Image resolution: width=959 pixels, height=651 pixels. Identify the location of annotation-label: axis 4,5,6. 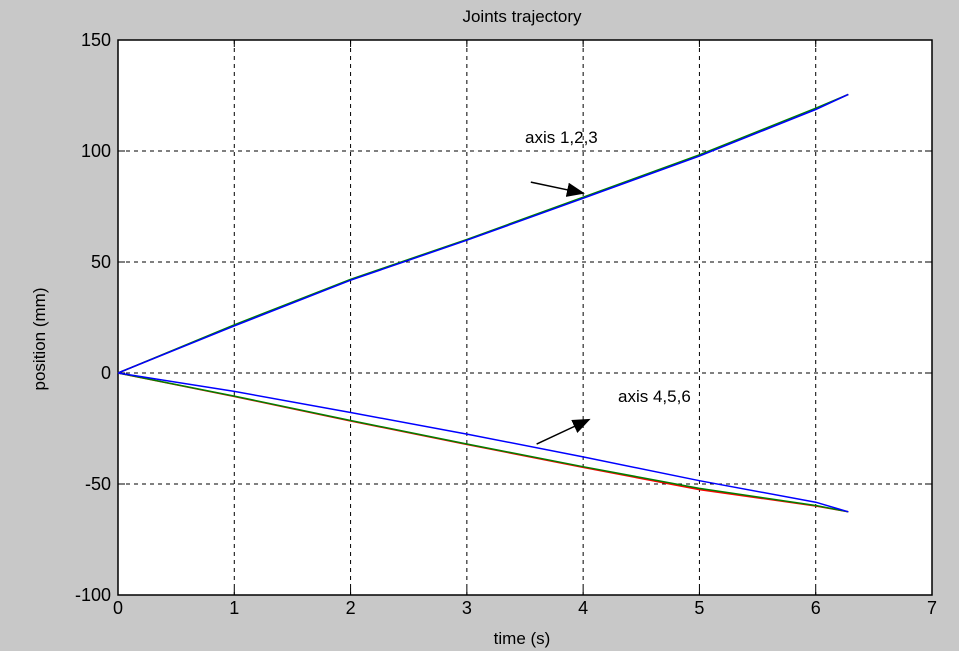
(654, 396).